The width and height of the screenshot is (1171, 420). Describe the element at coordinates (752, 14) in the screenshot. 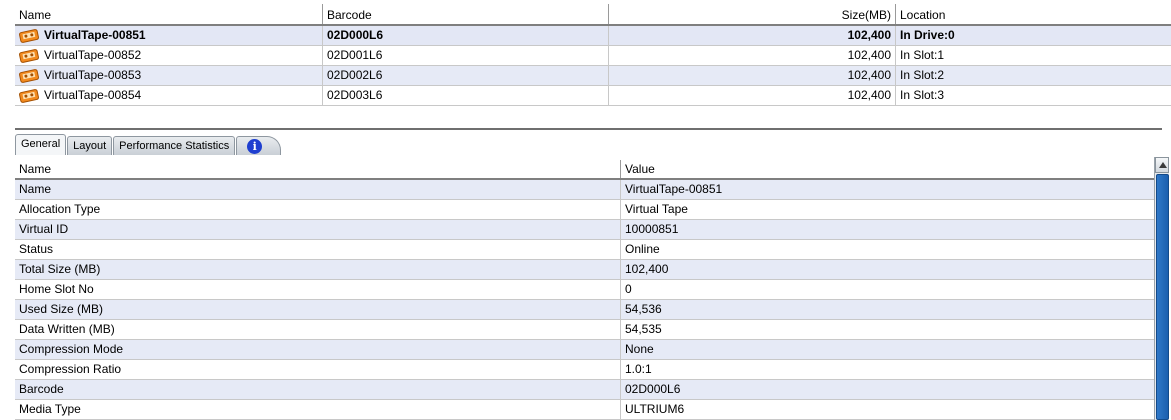

I see `column-header-size: Size(MB)` at that location.